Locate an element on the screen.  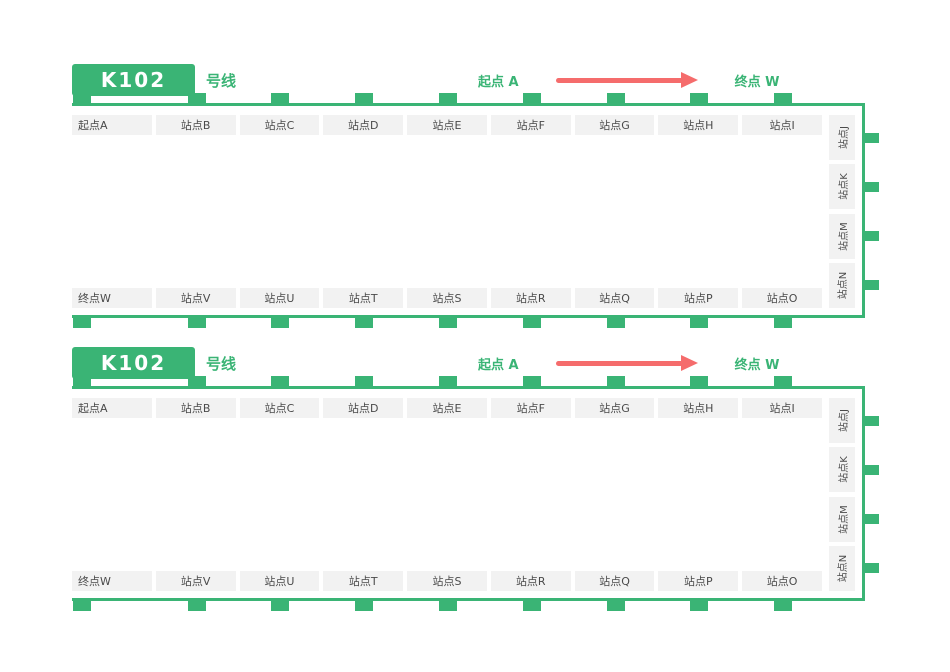
station-cell: 站点O is located at coordinates (782, 581).